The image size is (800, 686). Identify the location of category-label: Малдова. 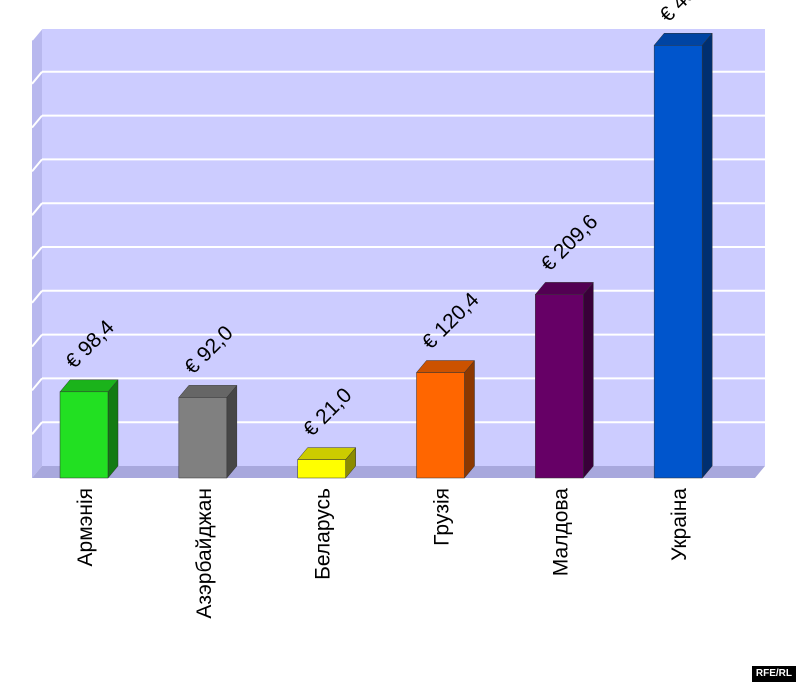
(560, 532).